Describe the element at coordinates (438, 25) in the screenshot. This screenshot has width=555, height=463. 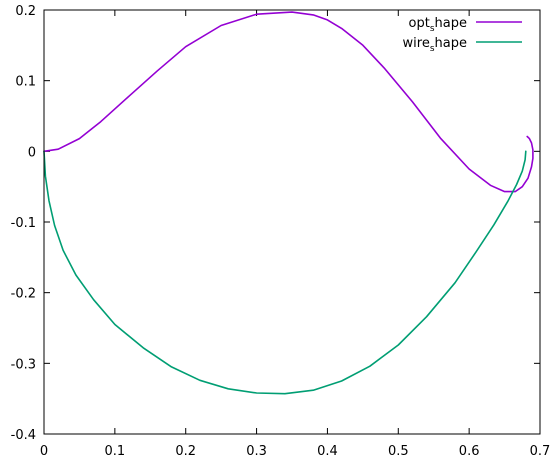
I see `legend-label-opt-shape: optshape` at that location.